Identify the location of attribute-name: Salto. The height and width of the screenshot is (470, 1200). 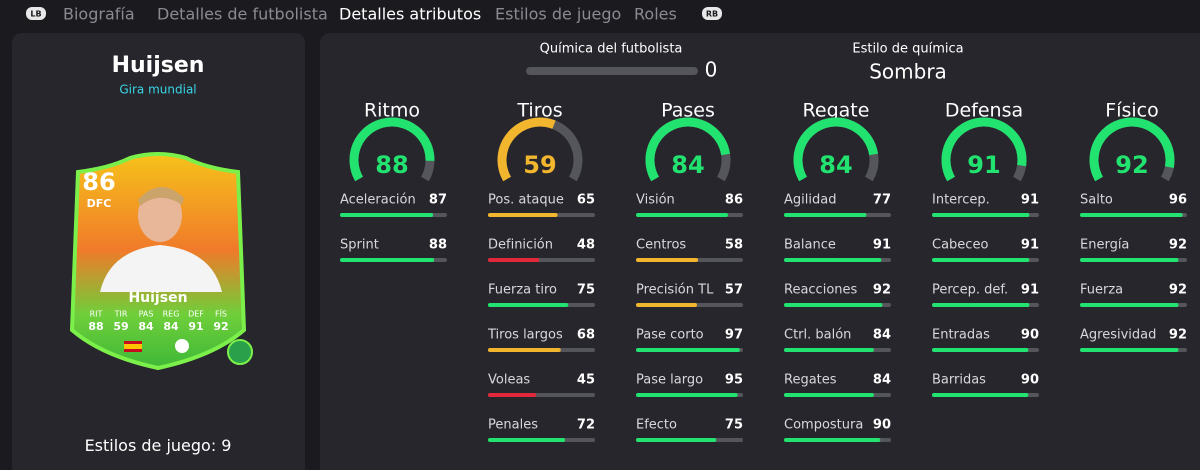
(1096, 200).